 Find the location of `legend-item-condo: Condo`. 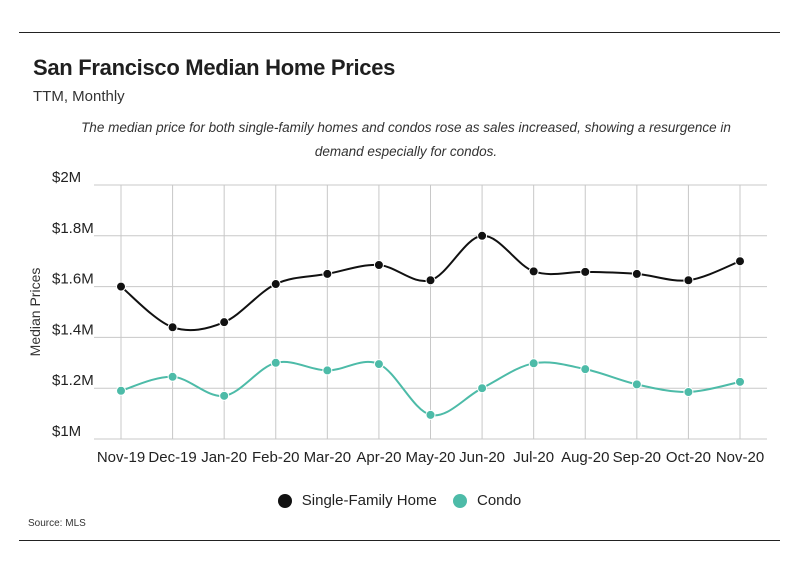

legend-item-condo: Condo is located at coordinates (487, 500).